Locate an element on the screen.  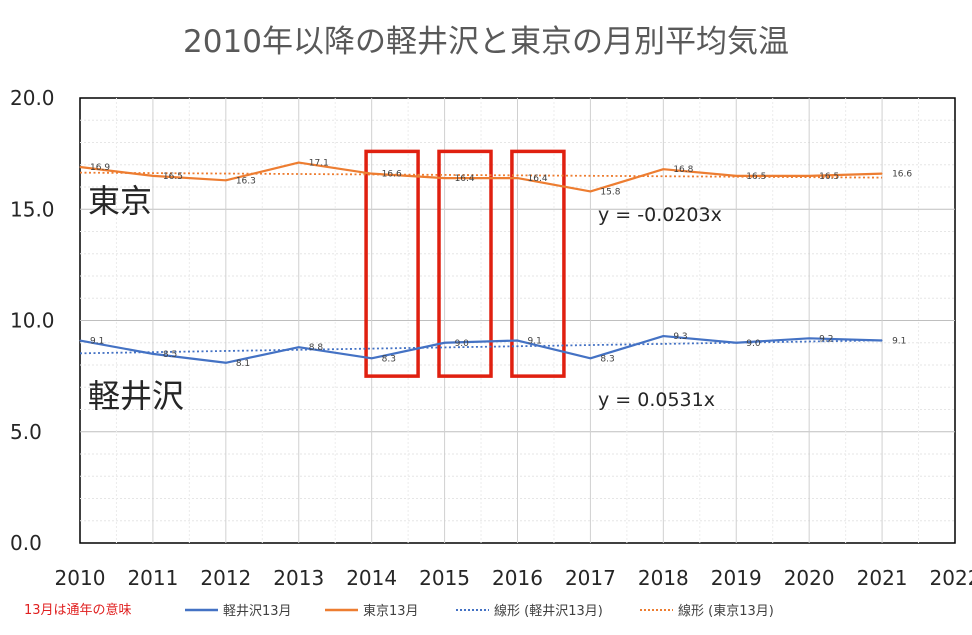
x-tick-label: 2017 is located at coordinates (590, 578).